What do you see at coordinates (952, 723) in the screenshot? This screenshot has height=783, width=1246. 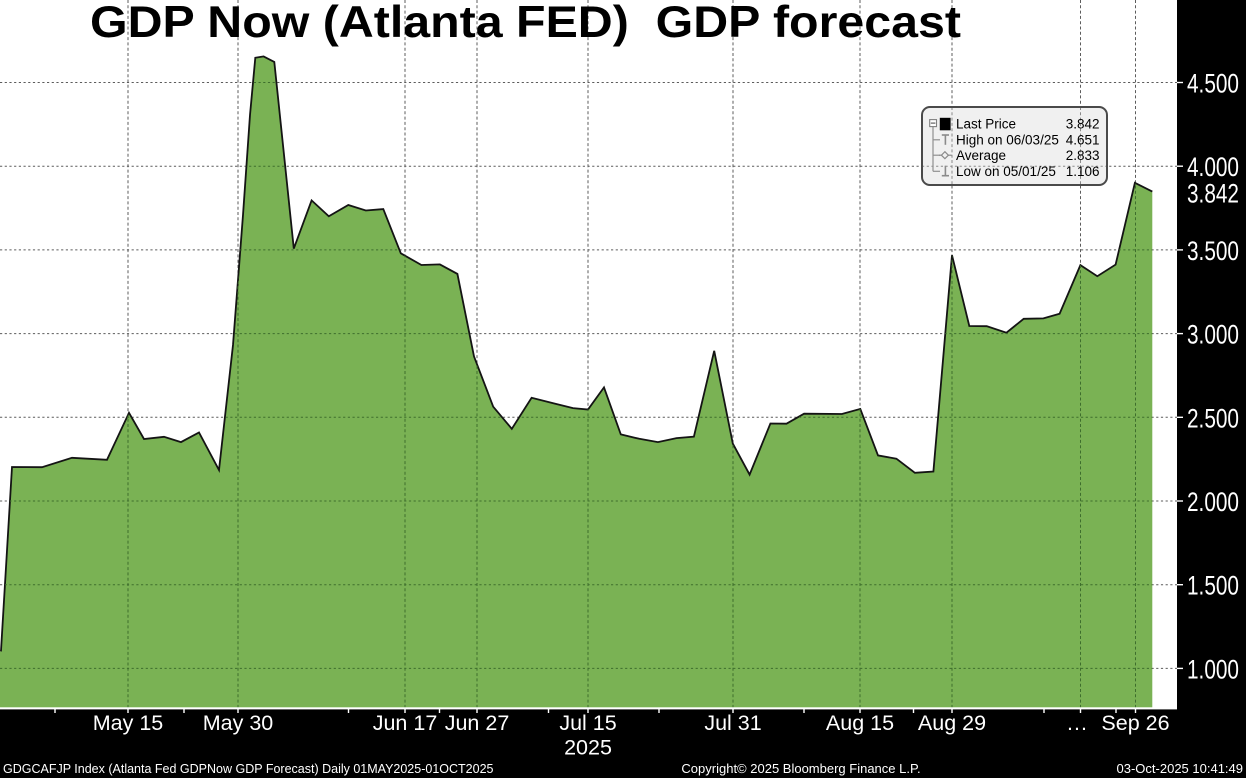 I see `svg-text: Aug 29` at bounding box center [952, 723].